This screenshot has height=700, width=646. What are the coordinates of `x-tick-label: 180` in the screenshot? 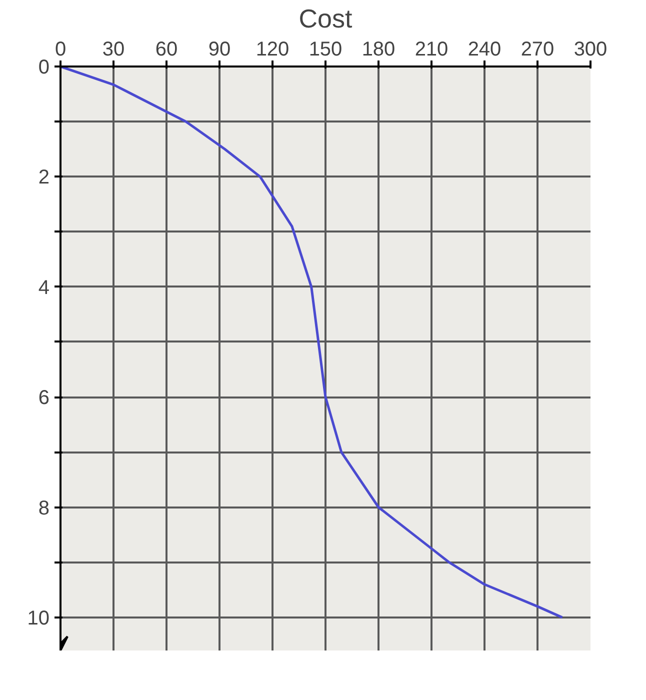 It's located at (379, 49).